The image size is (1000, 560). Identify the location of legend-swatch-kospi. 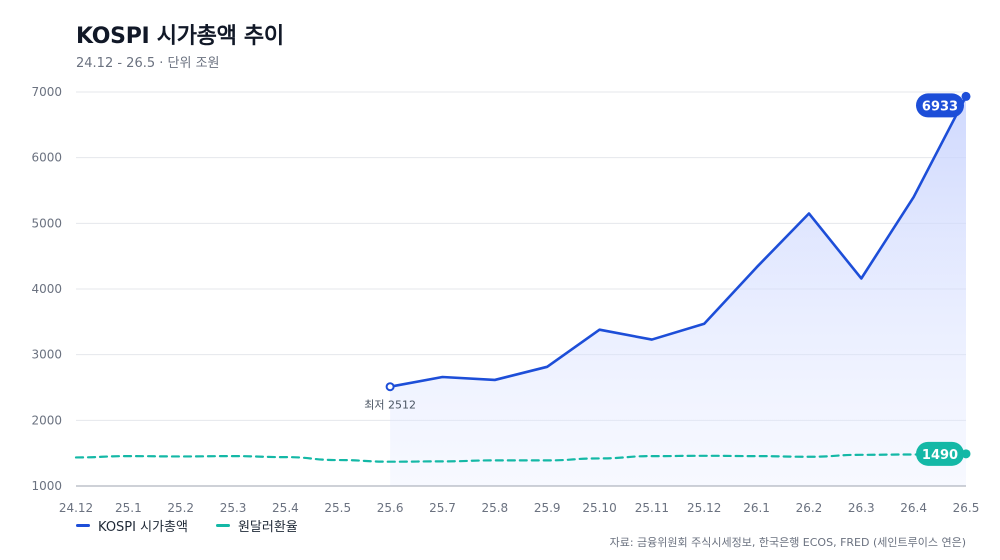
(83, 525).